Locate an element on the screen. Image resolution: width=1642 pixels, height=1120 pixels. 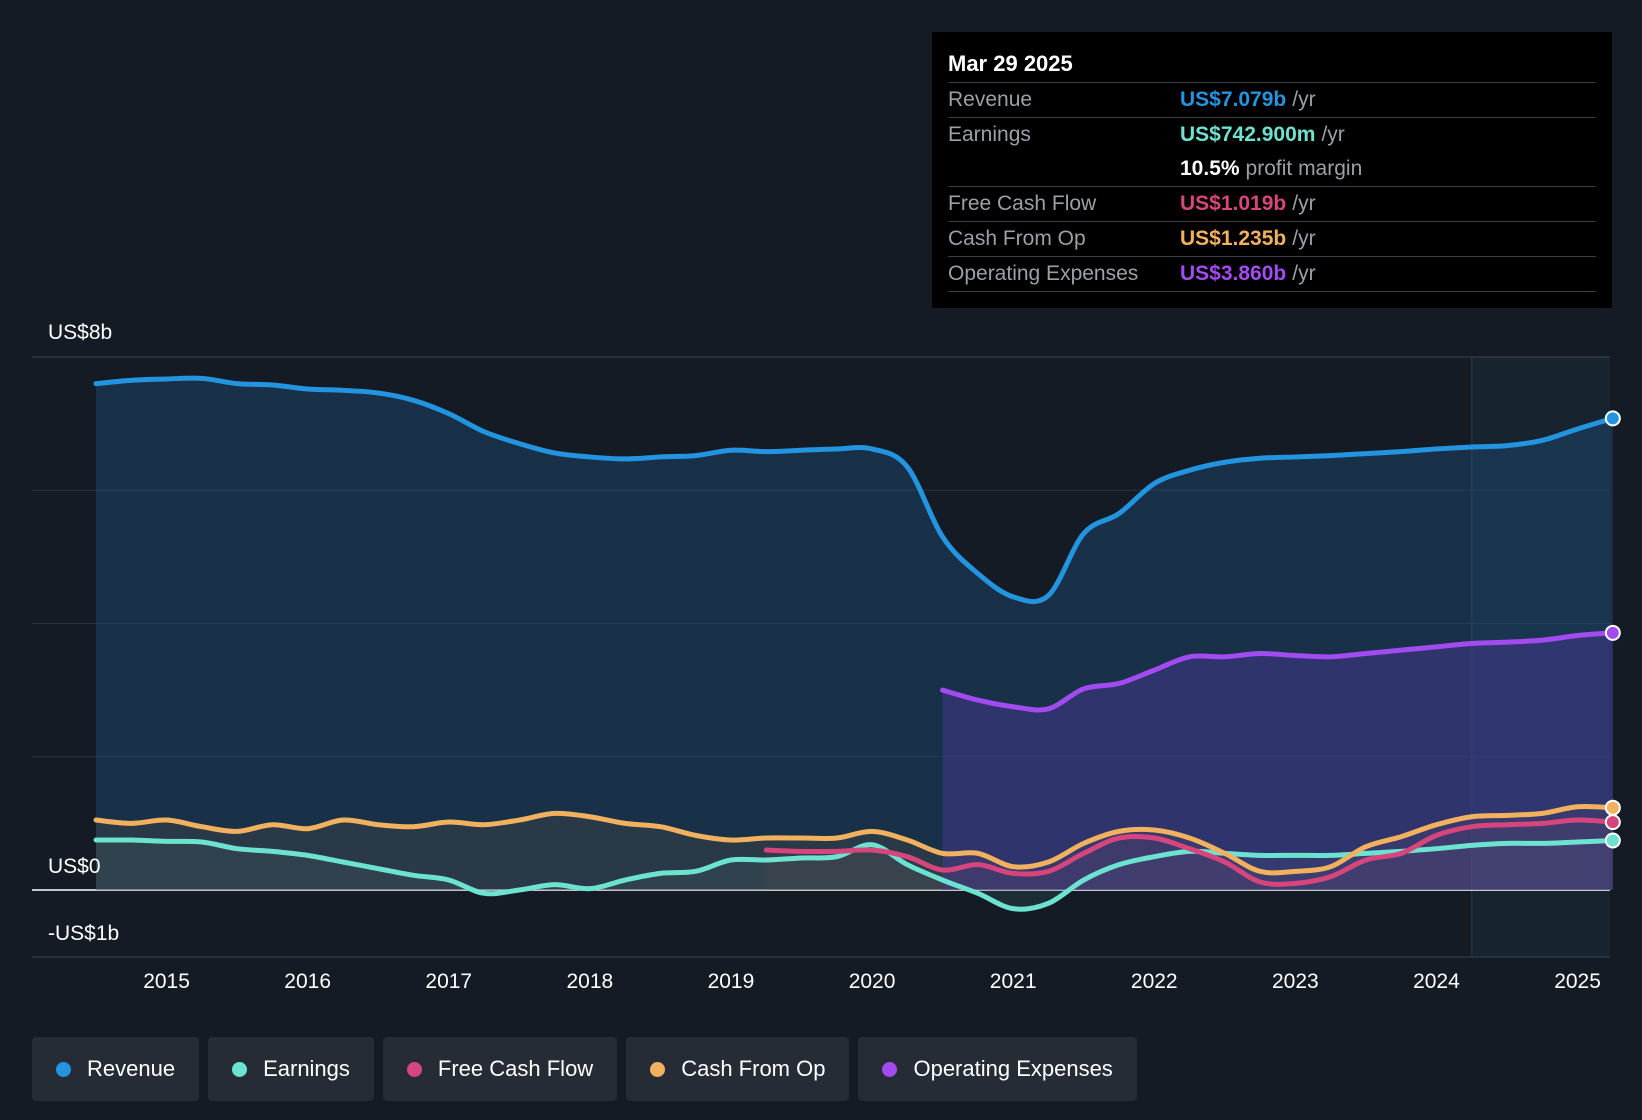
tooltip-label: Earnings is located at coordinates (989, 134).